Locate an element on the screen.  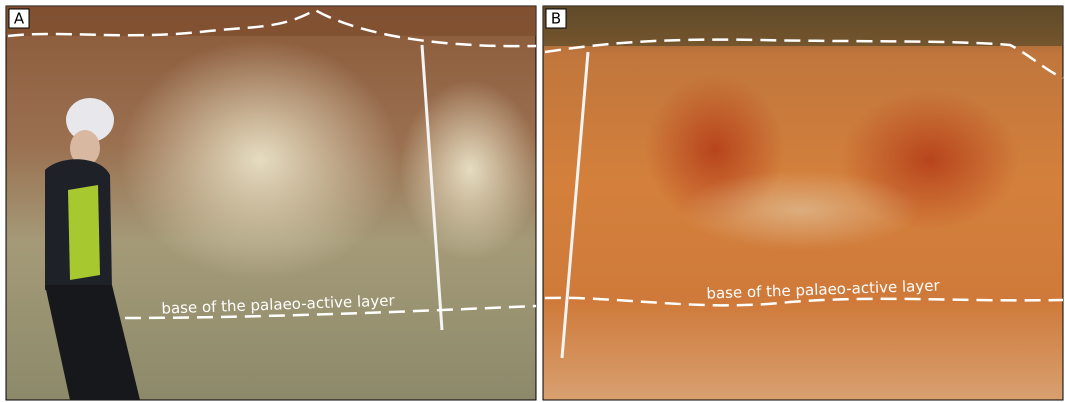
panel-label: A is located at coordinates (19, 19).